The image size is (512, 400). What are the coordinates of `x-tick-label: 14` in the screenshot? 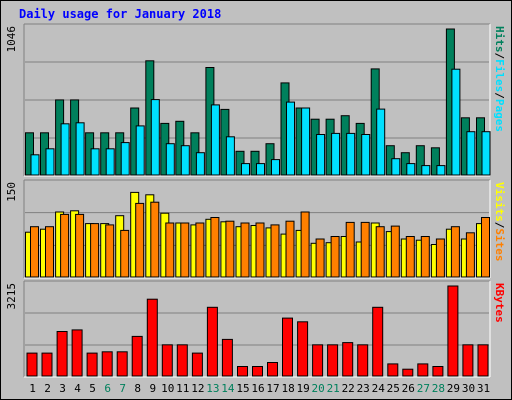 It's located at (228, 388).